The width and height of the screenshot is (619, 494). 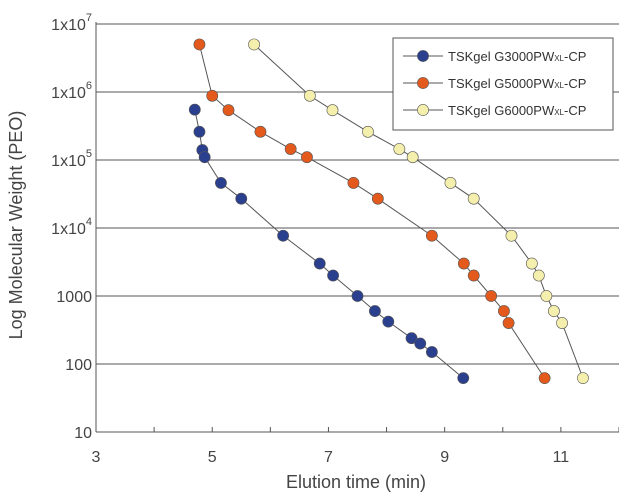 I want to click on y-tick-label-exponent: 7, so click(x=89, y=18).